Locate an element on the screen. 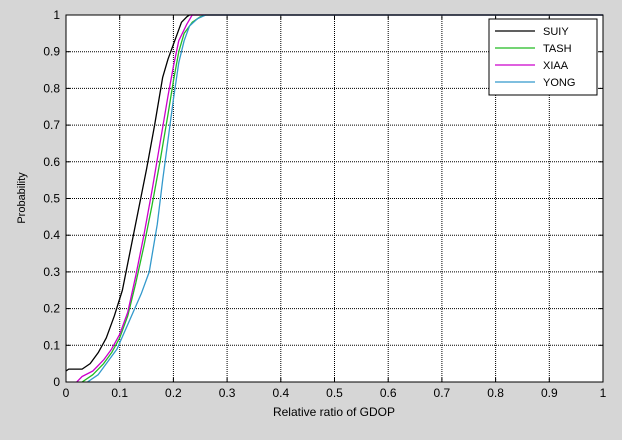 The width and height of the screenshot is (622, 440). x-tick-label: 0.6 is located at coordinates (388, 393).